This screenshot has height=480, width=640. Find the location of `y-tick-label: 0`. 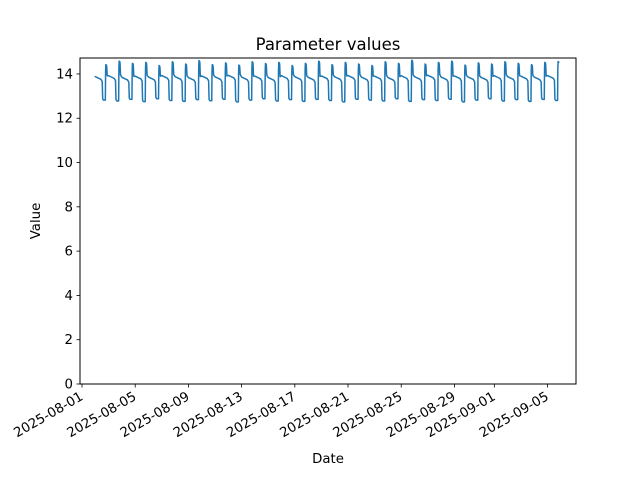

y-tick-label: 0 is located at coordinates (69, 385).